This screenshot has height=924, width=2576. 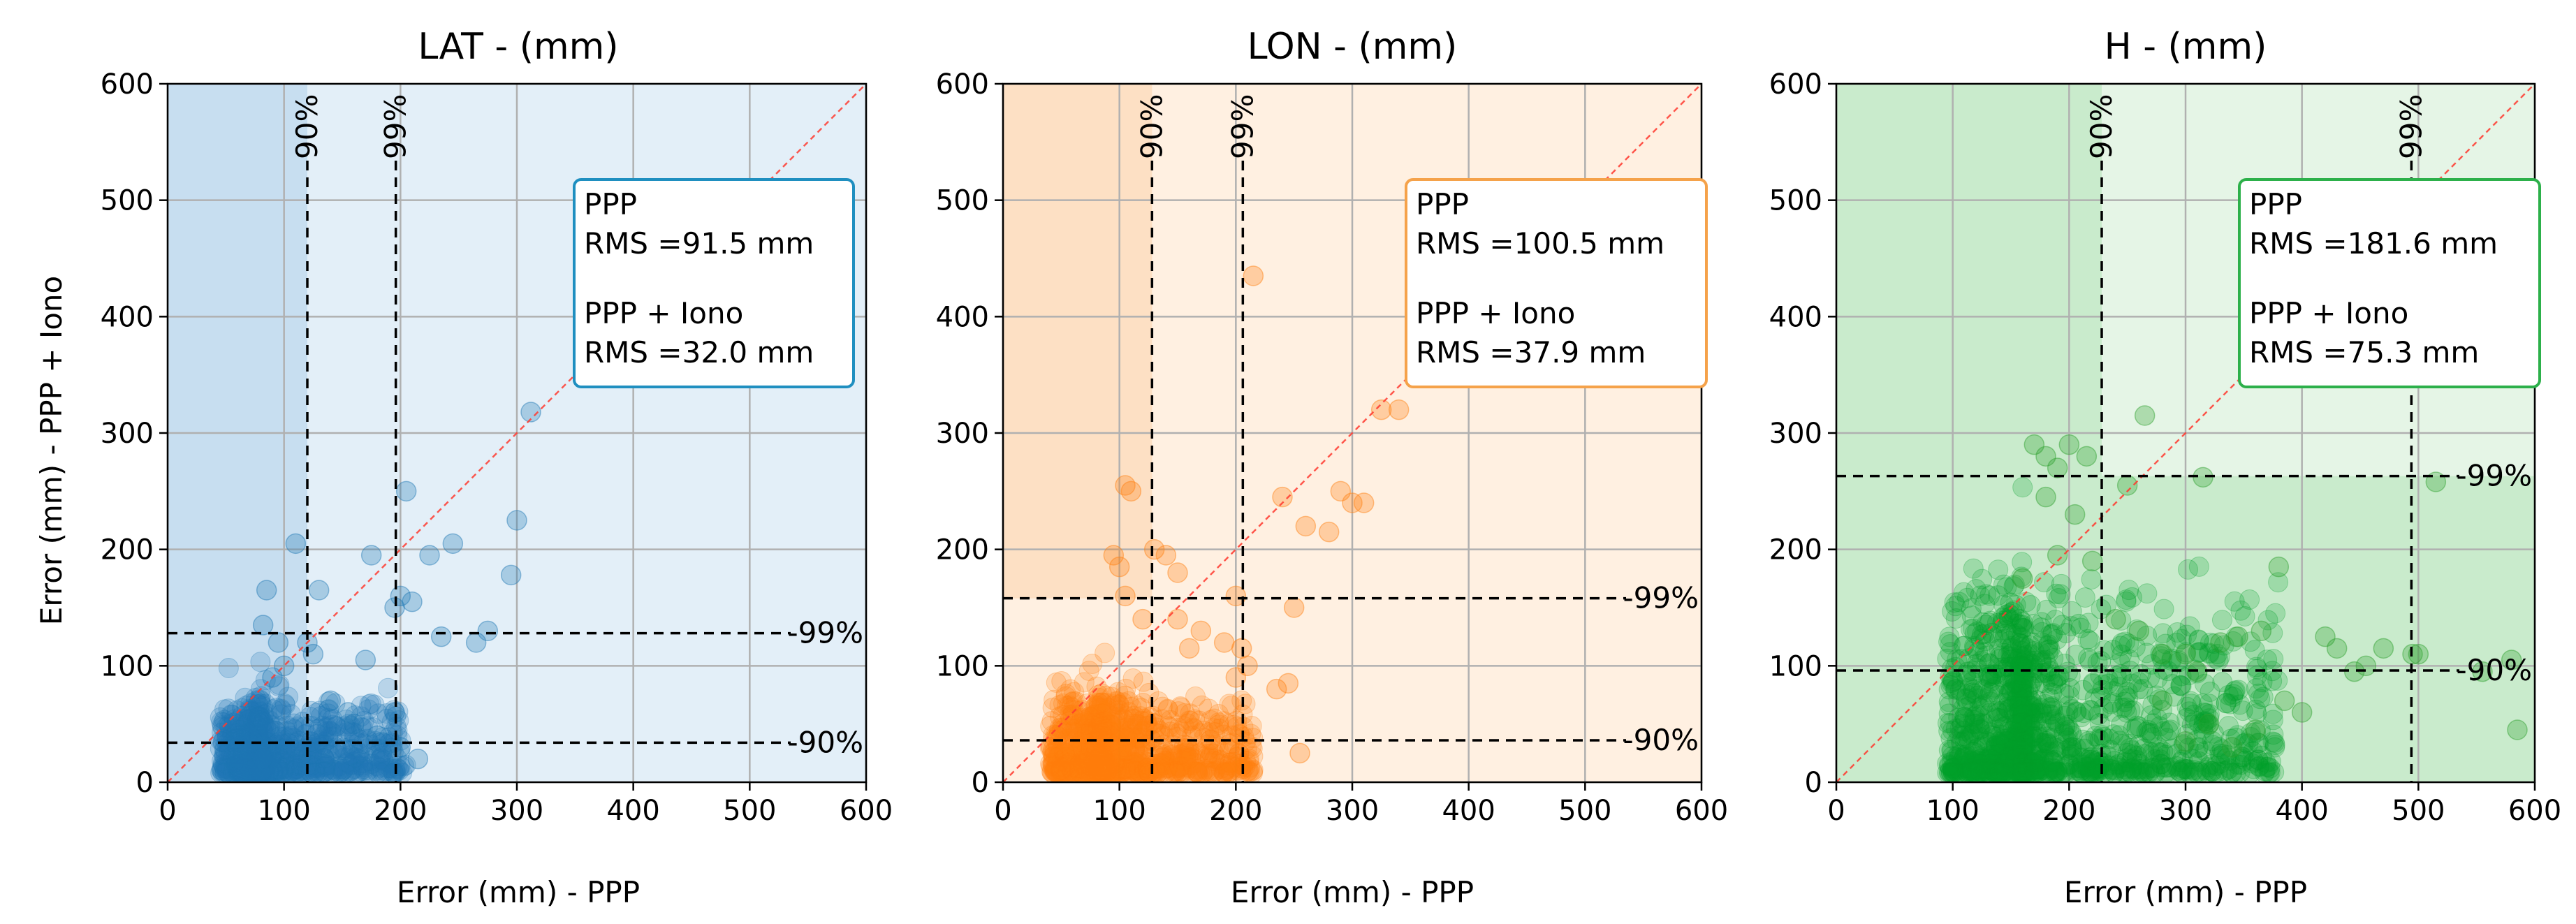 I want to click on lat-outlier-point, so click(x=377, y=736).